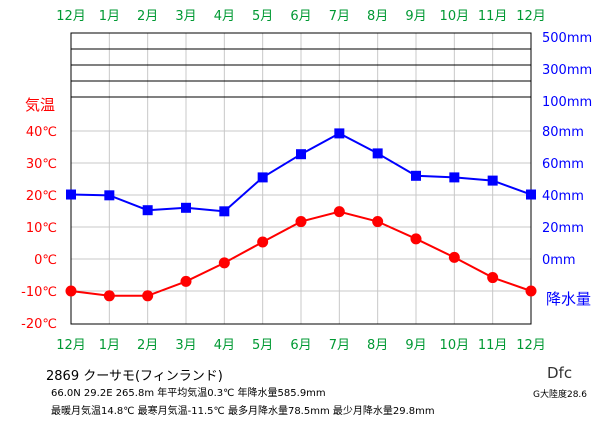 Image resolution: width=611 pixels, height=425 pixels. Describe the element at coordinates (493, 345) in the screenshot. I see `month-label-bottom: 11月` at that location.